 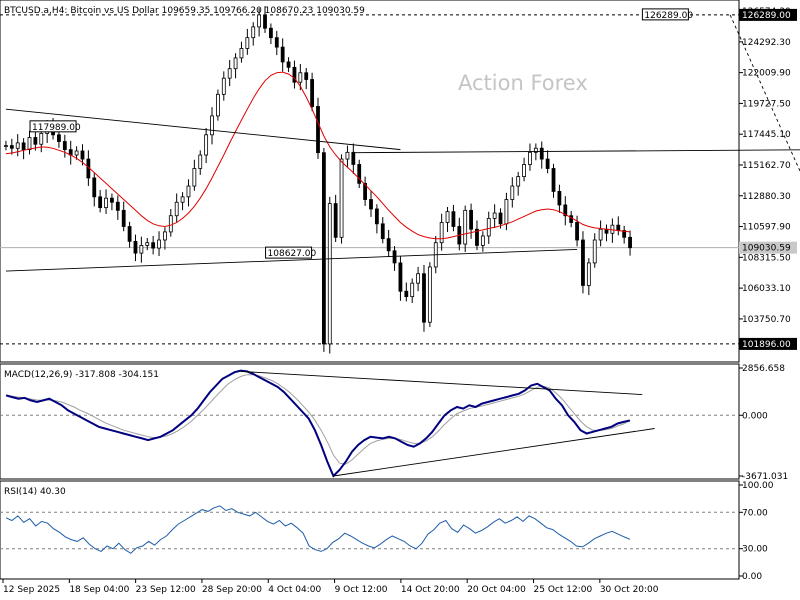 What do you see at coordinates (766, 104) in the screenshot?
I see `price-tick-label: 119727.50` at bounding box center [766, 104].